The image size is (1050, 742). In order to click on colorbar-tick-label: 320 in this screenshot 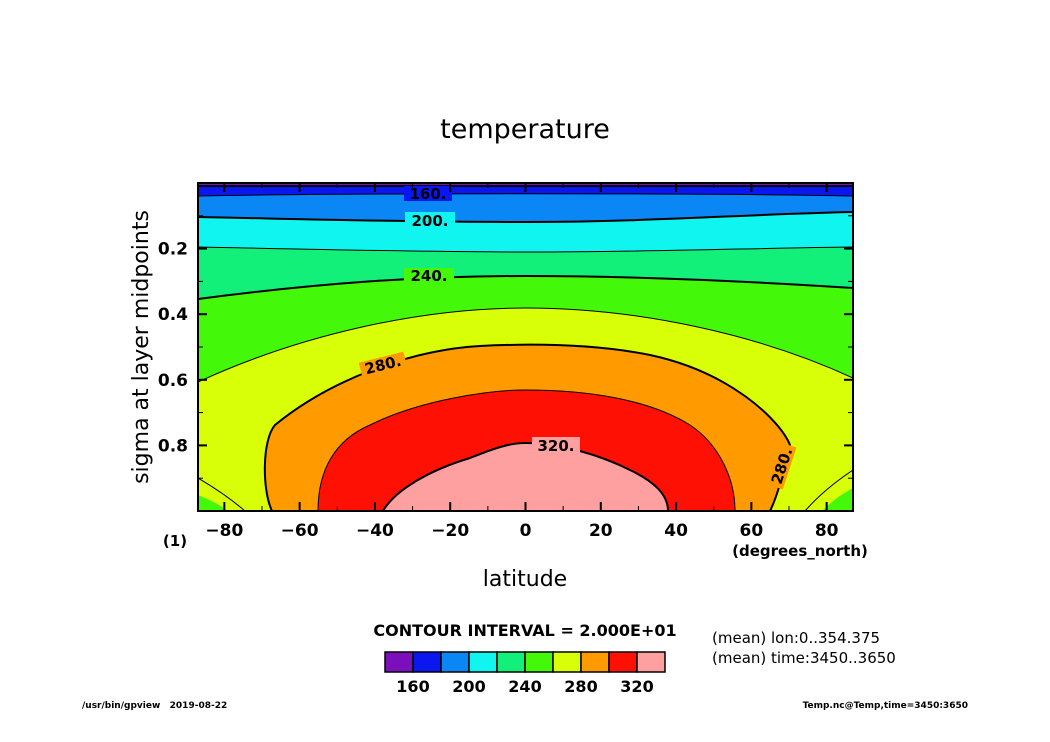, I will do `click(636, 686)`.